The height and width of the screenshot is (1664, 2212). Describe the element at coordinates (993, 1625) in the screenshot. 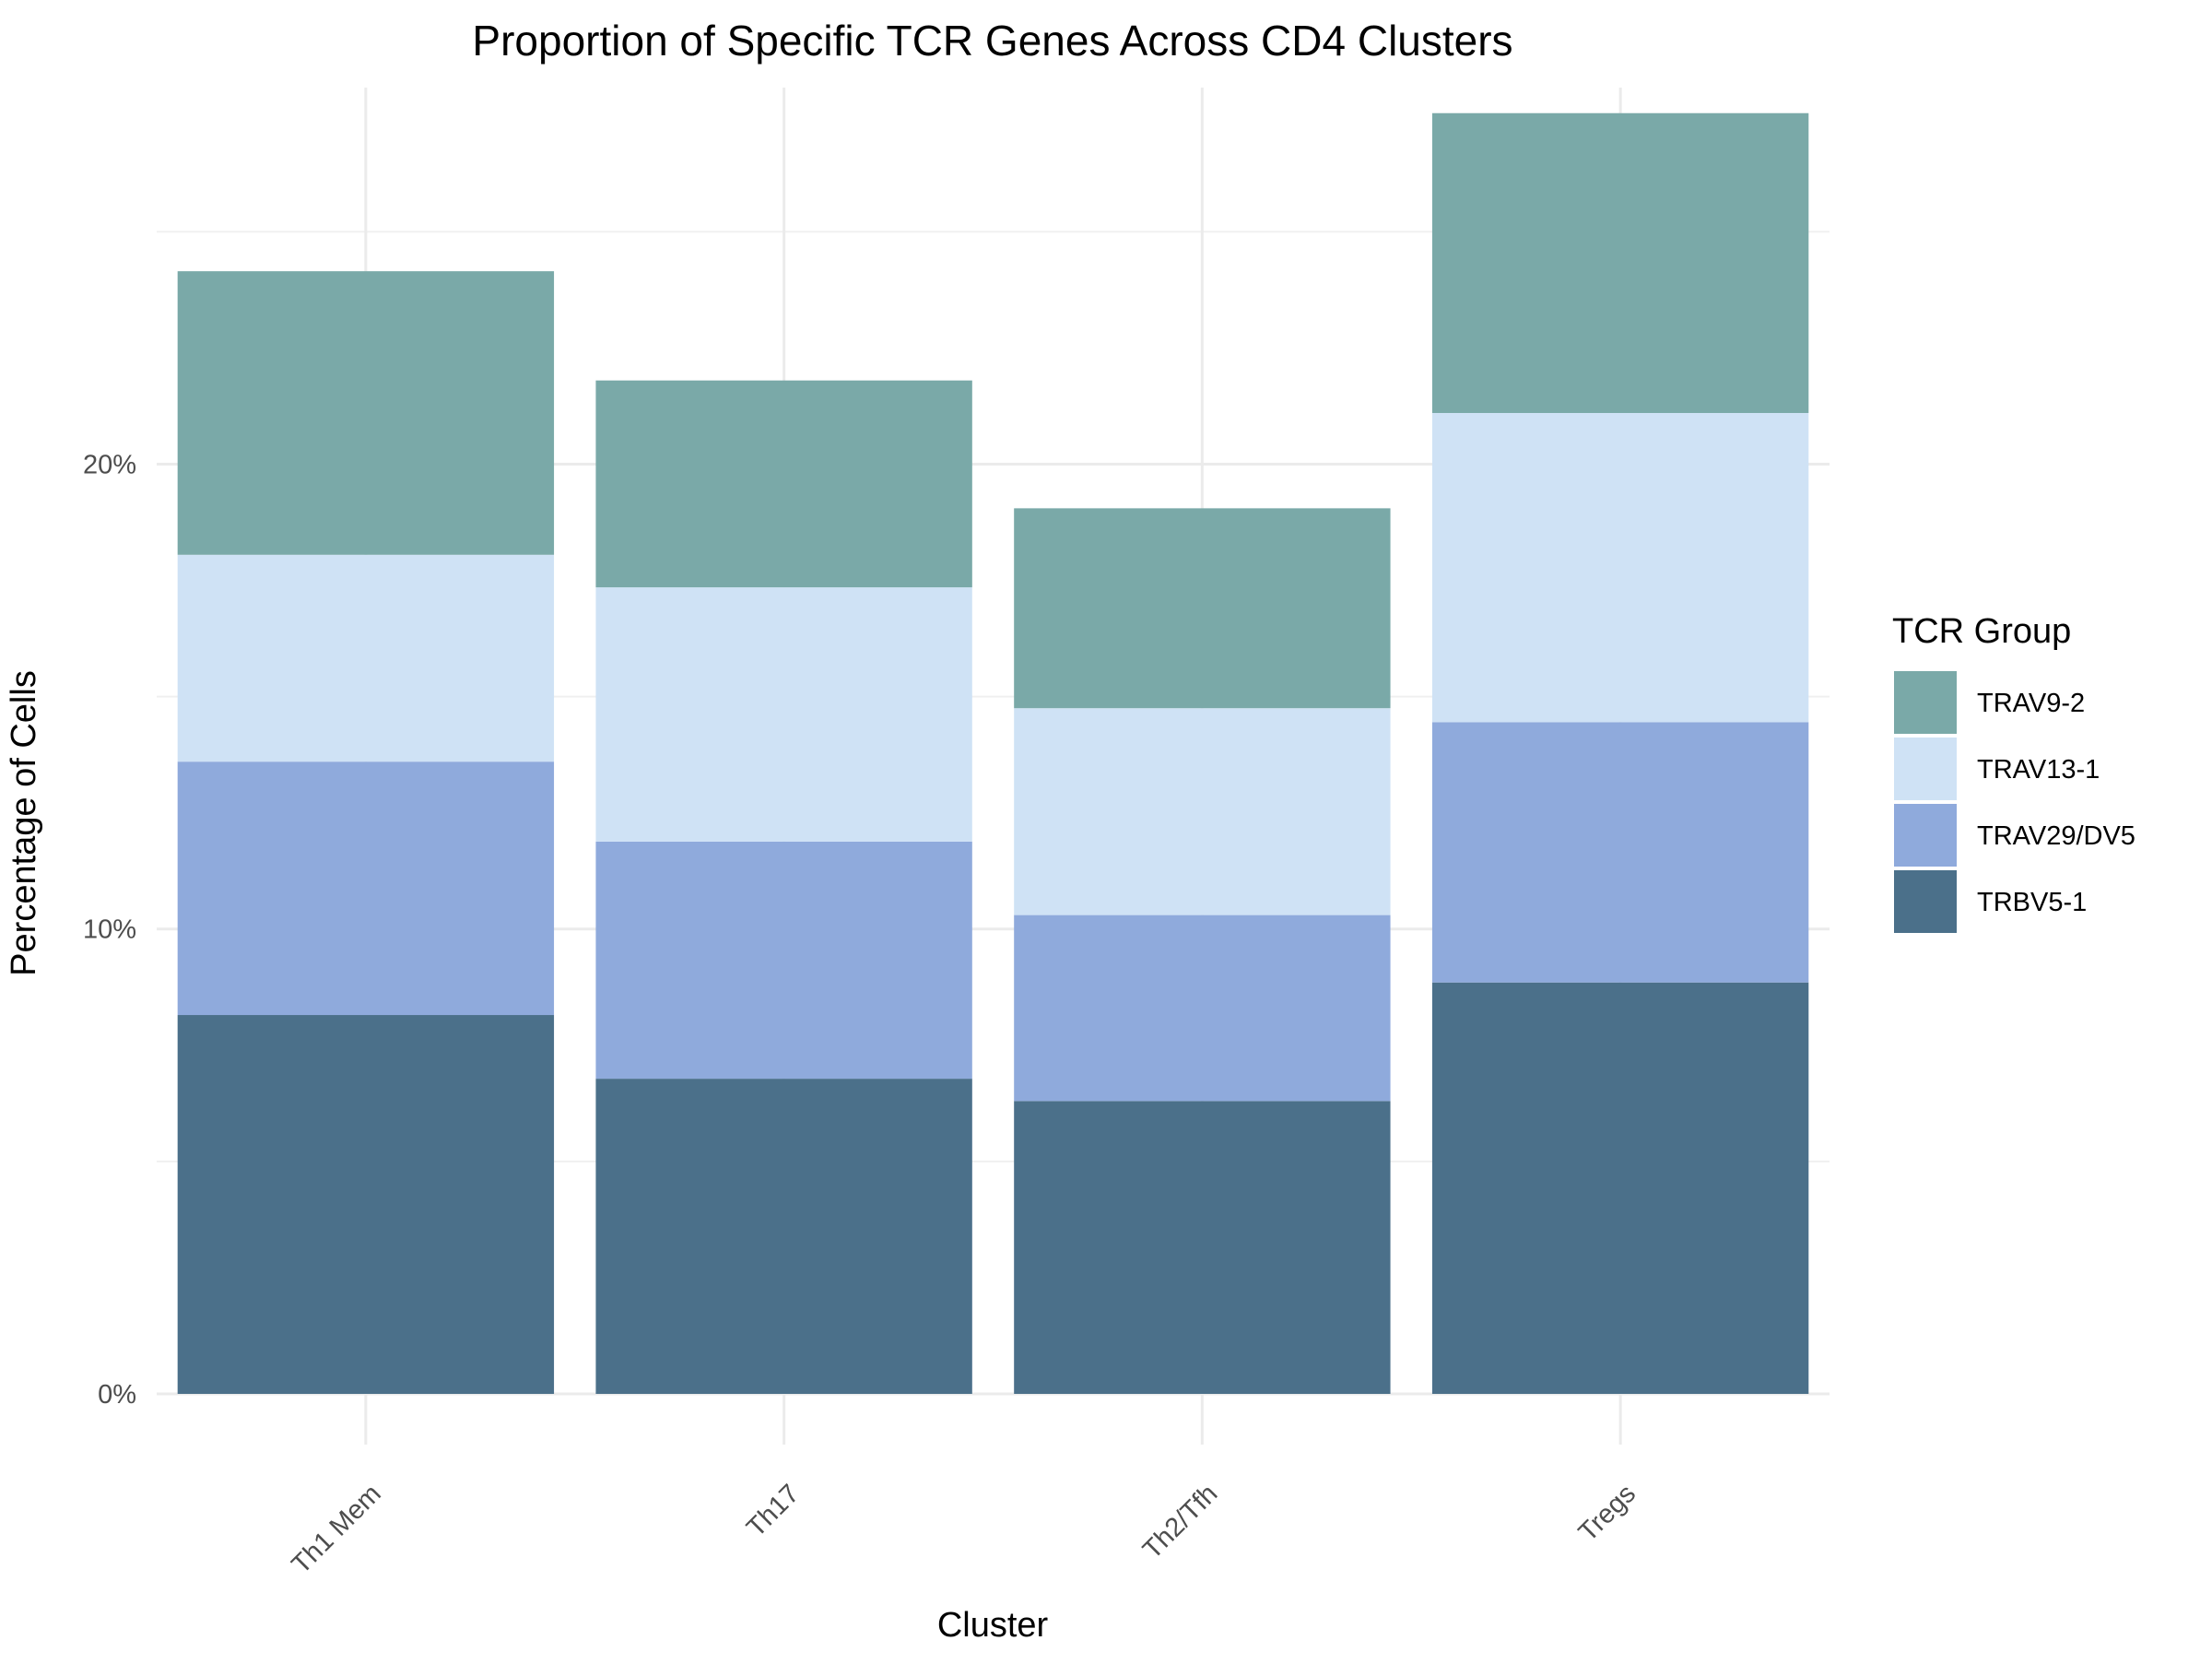

I see `x-axis-title: Cluster` at that location.